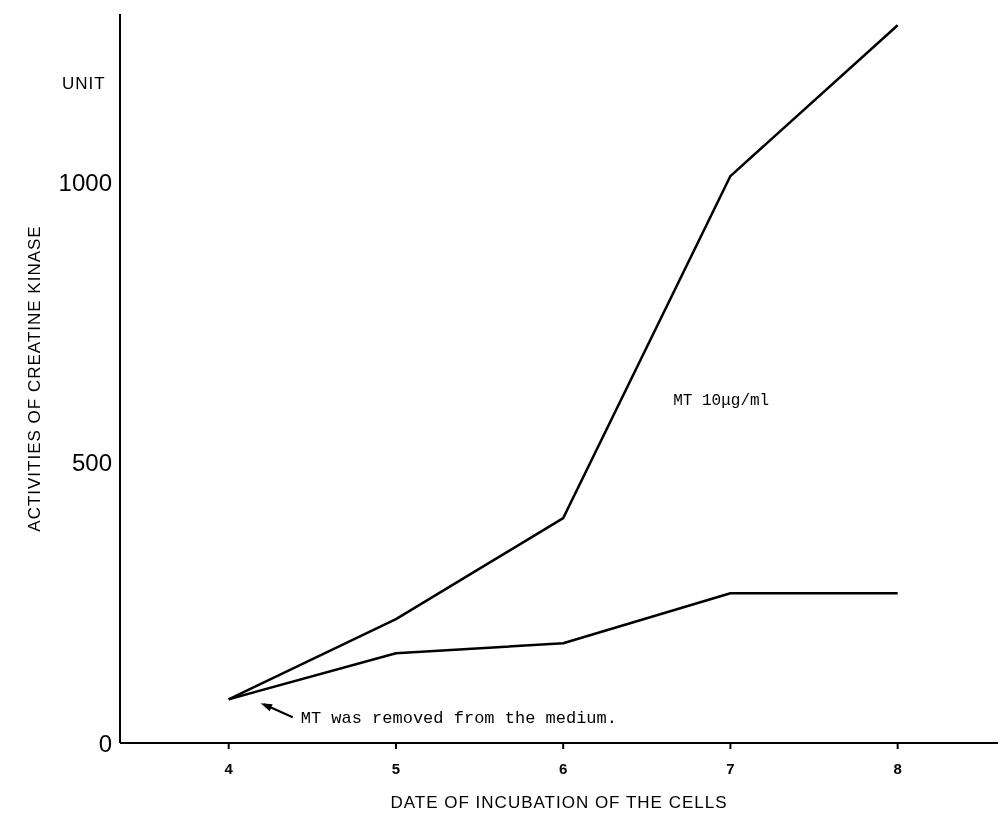 The width and height of the screenshot is (1005, 817). What do you see at coordinates (84, 84) in the screenshot?
I see `text: UNIT` at bounding box center [84, 84].